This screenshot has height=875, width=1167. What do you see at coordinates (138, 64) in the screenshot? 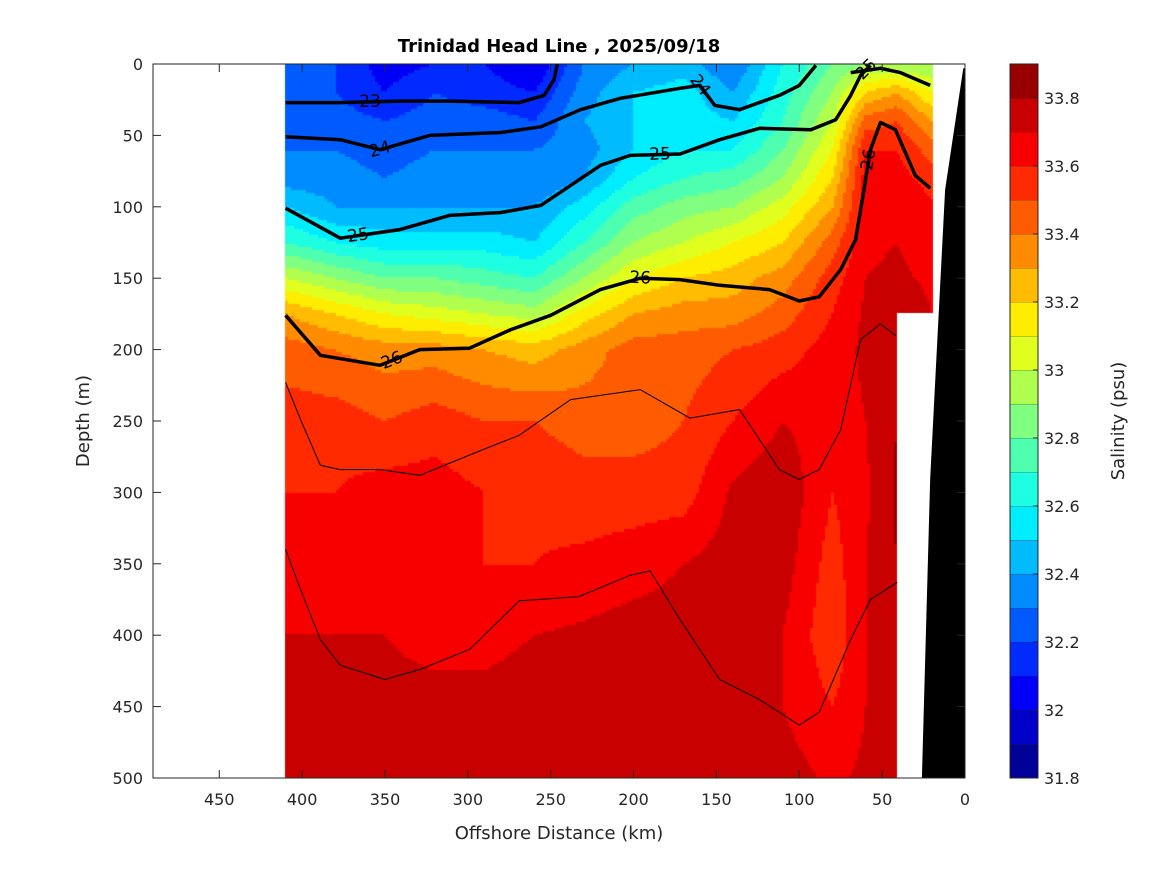
I see `y-tick-label: 0` at bounding box center [138, 64].